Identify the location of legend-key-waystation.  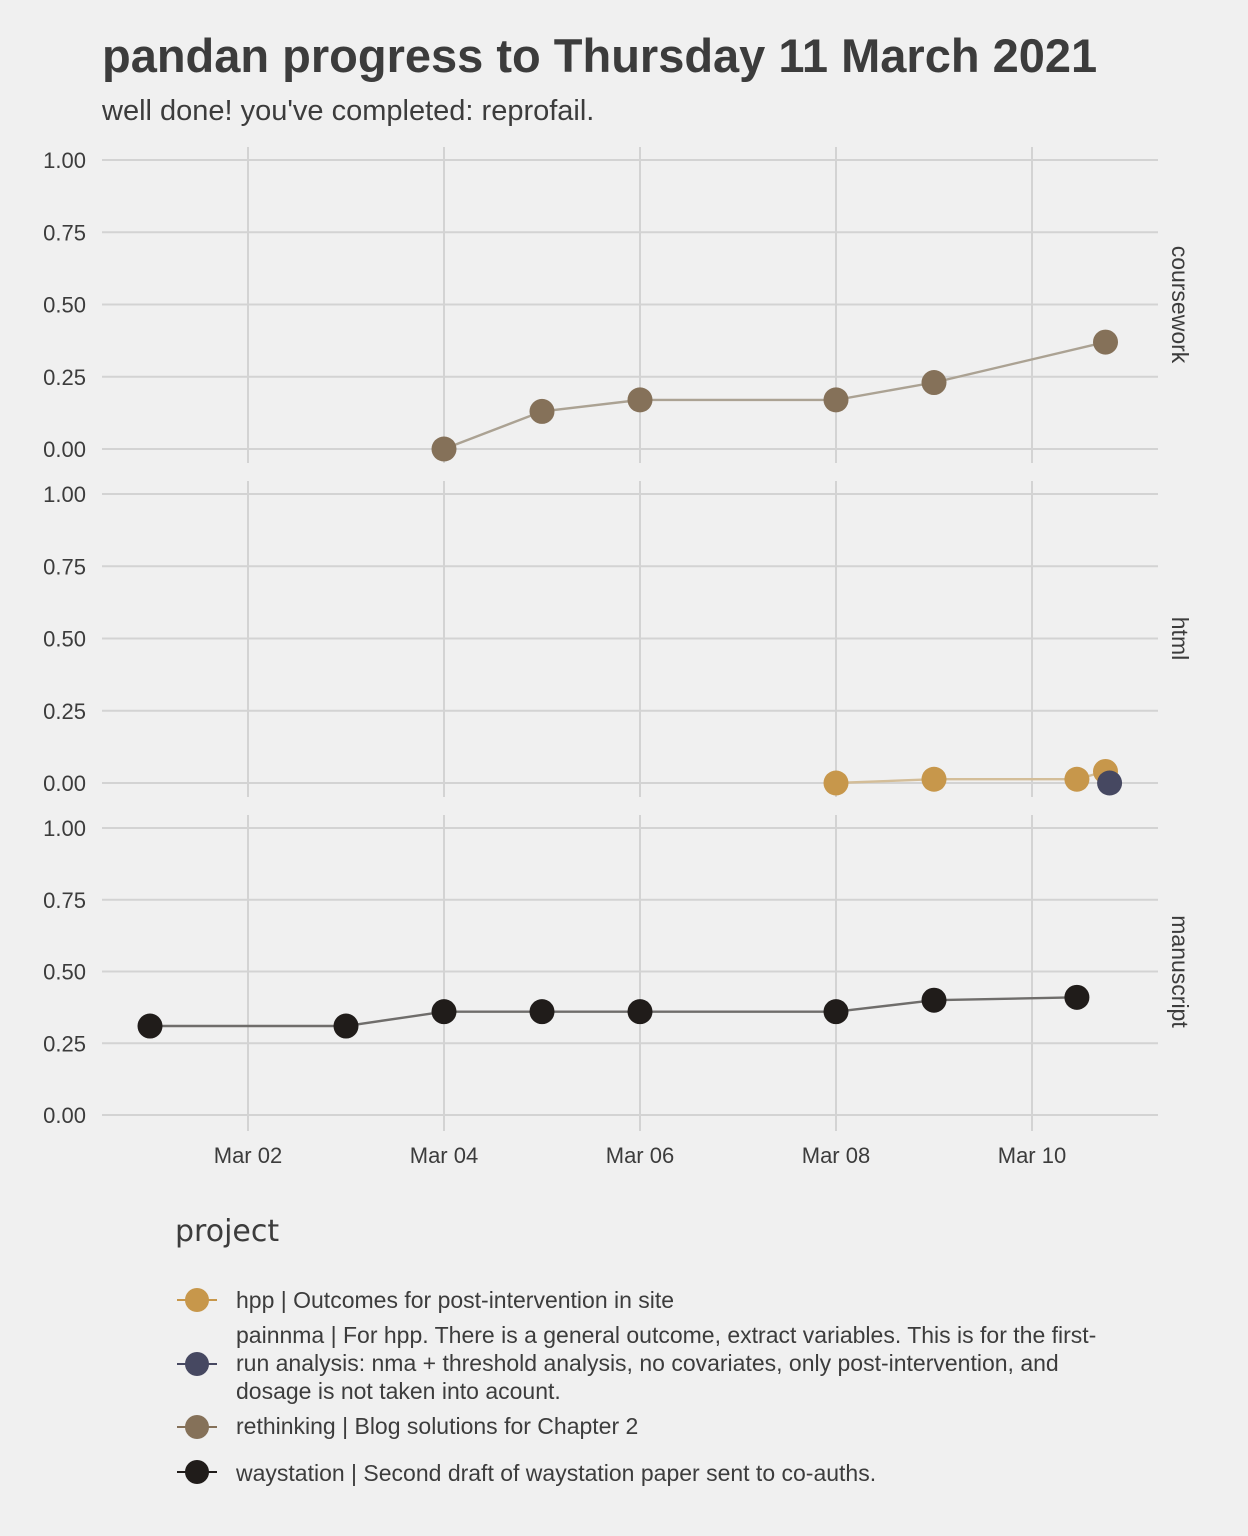
(197, 1472).